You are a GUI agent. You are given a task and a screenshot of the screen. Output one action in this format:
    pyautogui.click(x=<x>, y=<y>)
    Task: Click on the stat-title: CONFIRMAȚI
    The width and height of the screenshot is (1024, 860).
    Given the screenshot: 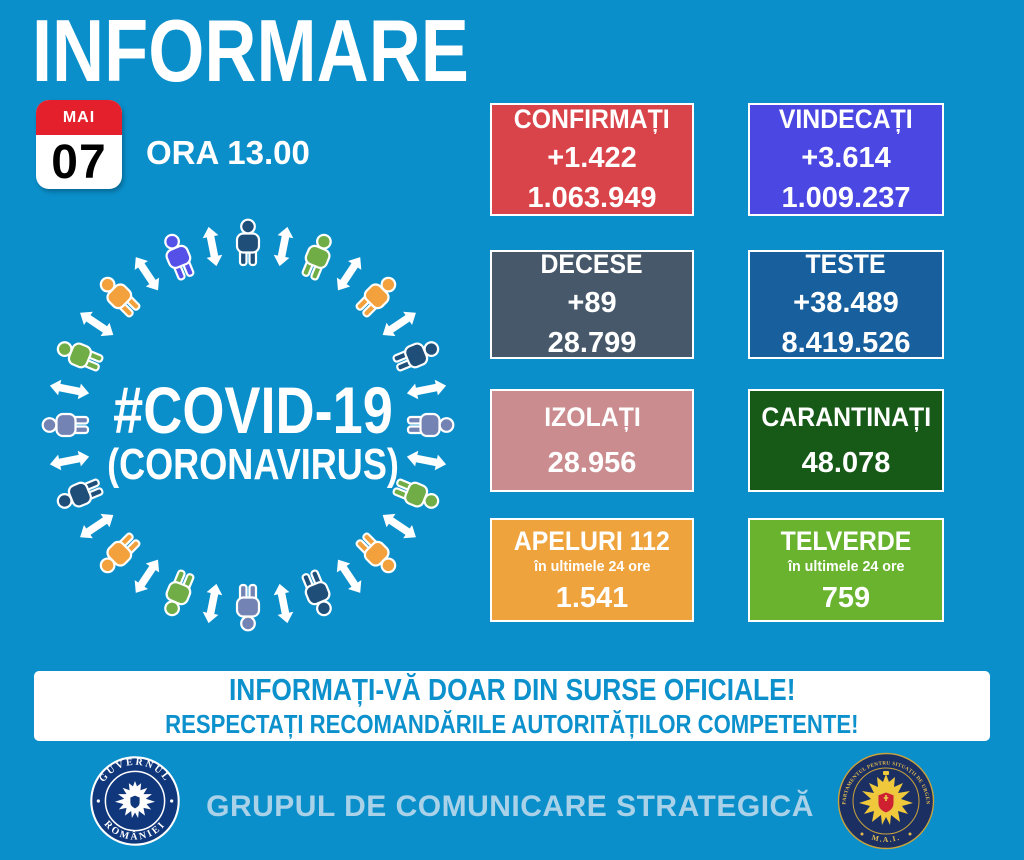 What is the action you would take?
    pyautogui.click(x=592, y=119)
    